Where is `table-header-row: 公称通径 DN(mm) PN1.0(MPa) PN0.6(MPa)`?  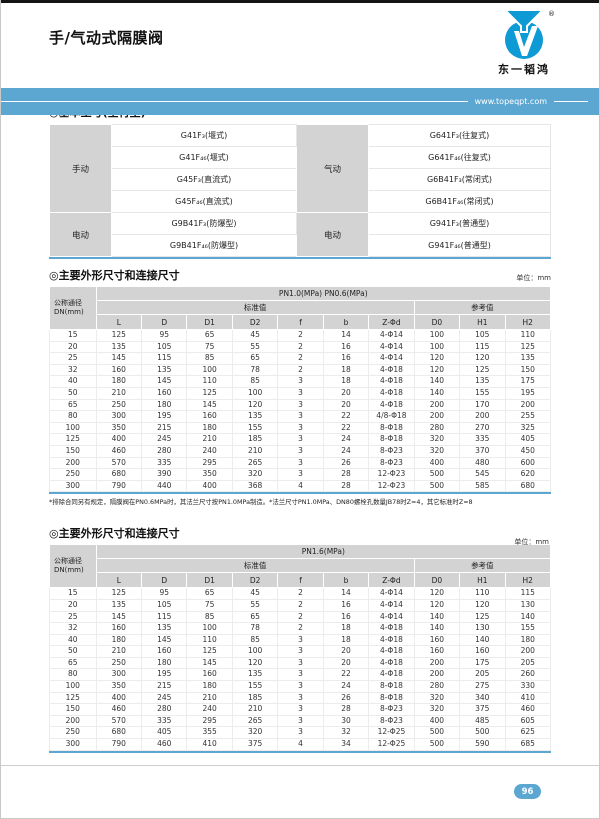 table-header-row: 公称通径 DN(mm) PN1.0(MPa) PN0.6(MPa) is located at coordinates (300, 308).